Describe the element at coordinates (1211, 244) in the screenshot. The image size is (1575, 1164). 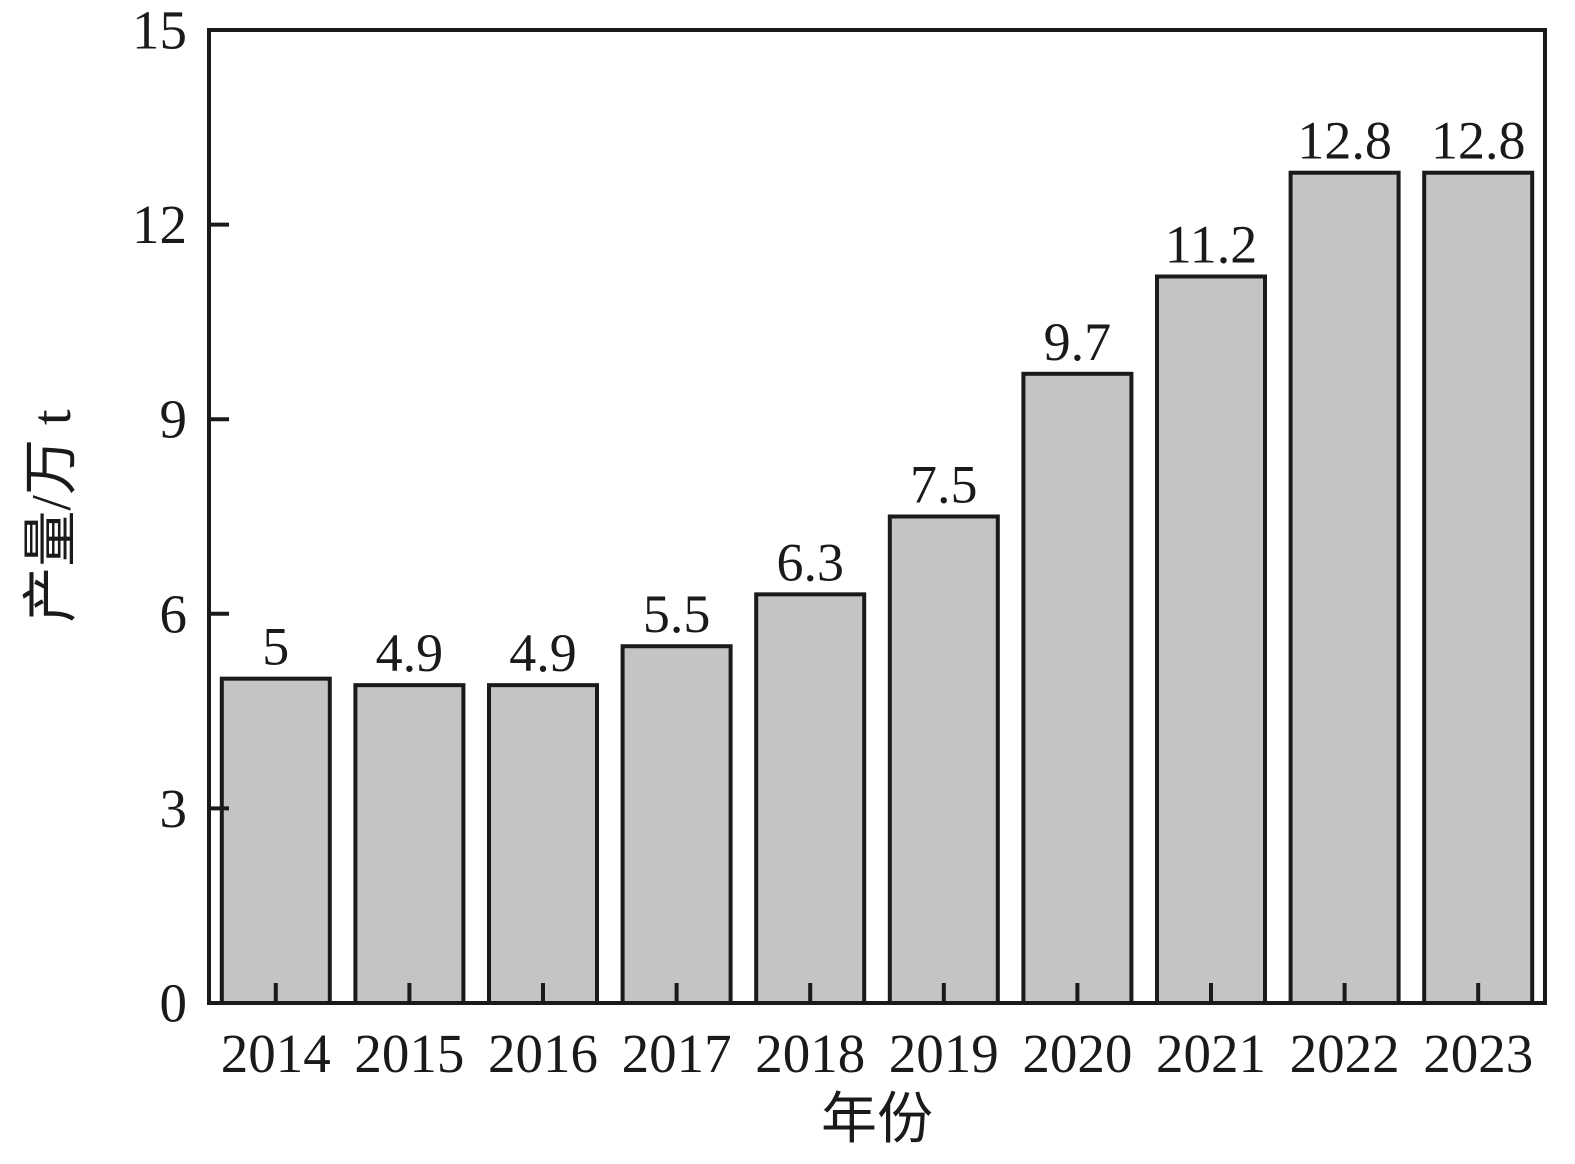
I see `bar-value-label: 11.2` at that location.